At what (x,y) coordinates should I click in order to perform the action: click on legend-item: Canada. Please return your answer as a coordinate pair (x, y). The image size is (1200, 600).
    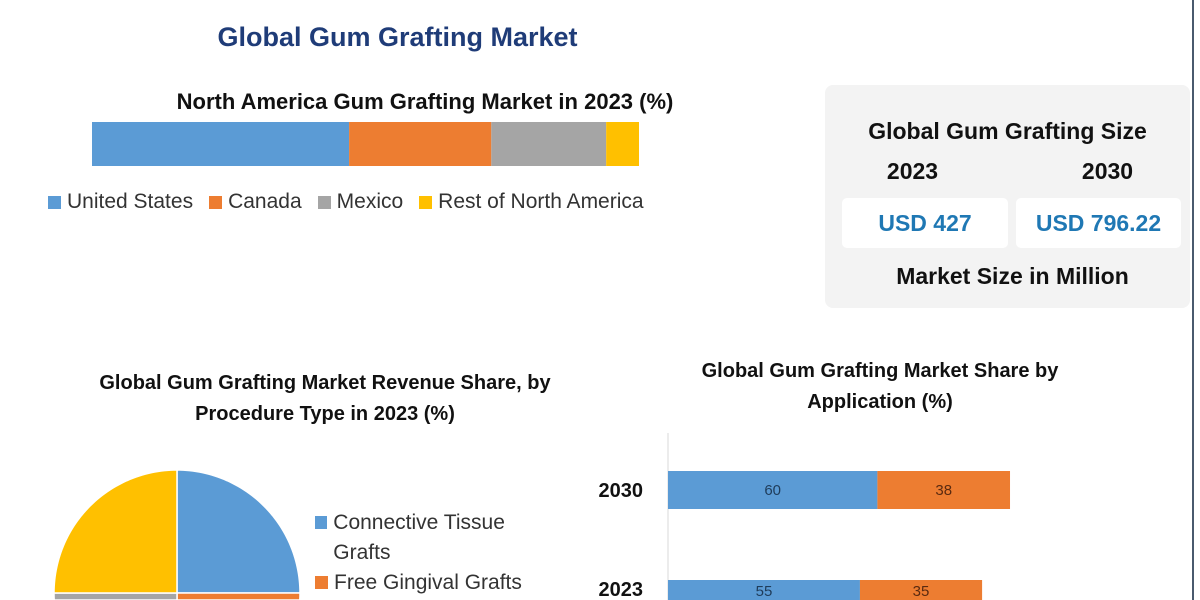
    Looking at the image, I should click on (255, 202).